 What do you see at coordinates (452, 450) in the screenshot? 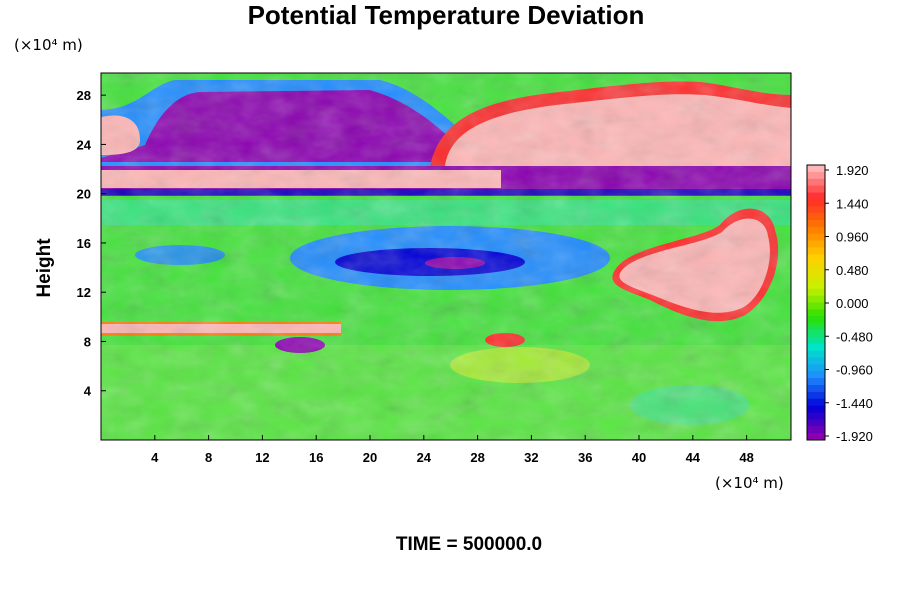
I see `x-axis: 4 8 12 16 20 24 28 32 36 40 44 48` at bounding box center [452, 450].